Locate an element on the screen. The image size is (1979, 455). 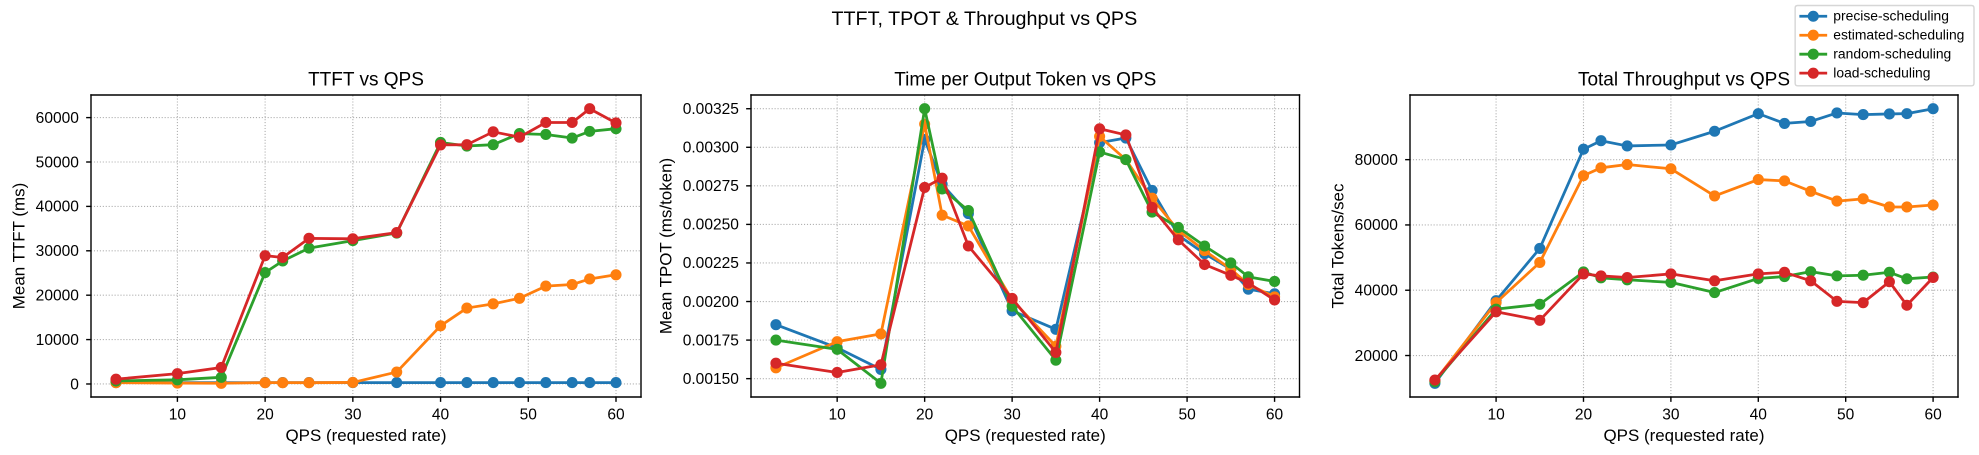
svg-text: 0.00150 is located at coordinates (711, 379).